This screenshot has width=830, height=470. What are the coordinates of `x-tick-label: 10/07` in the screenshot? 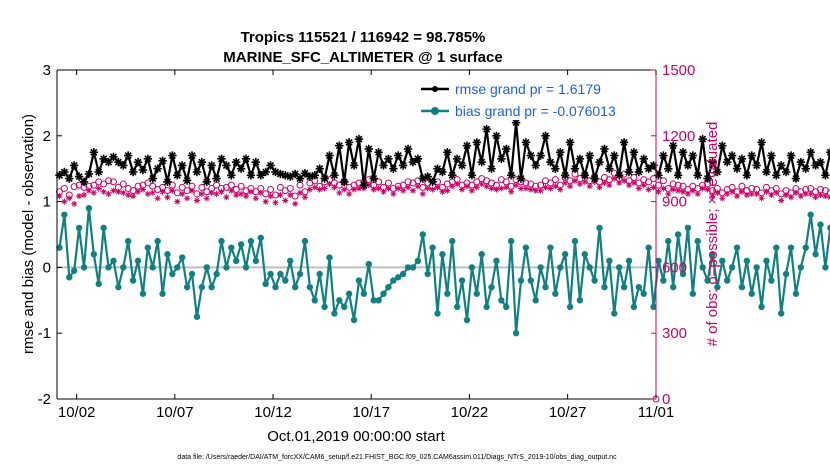 It's located at (175, 412).